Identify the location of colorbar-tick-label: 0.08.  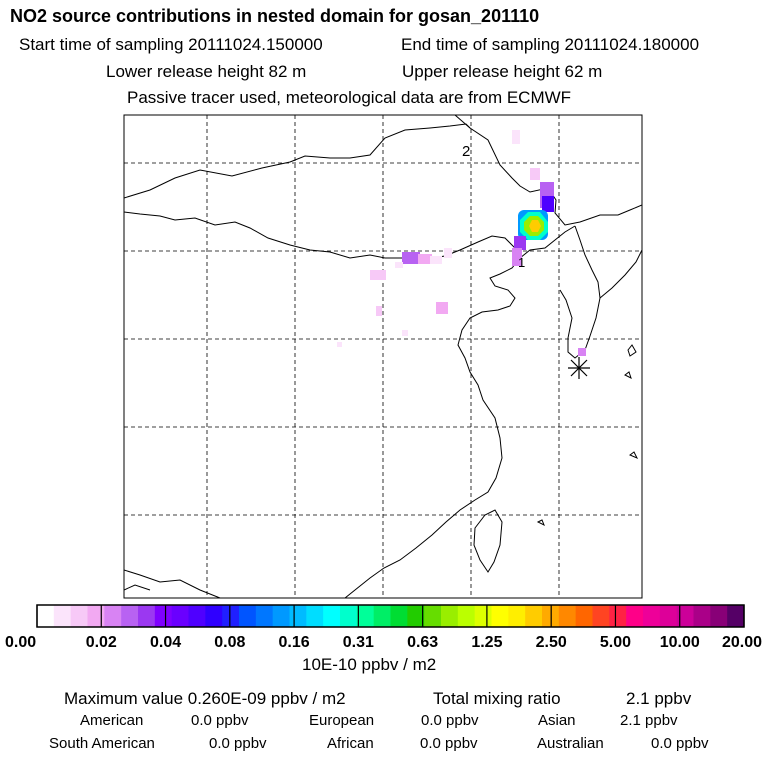
(229, 642).